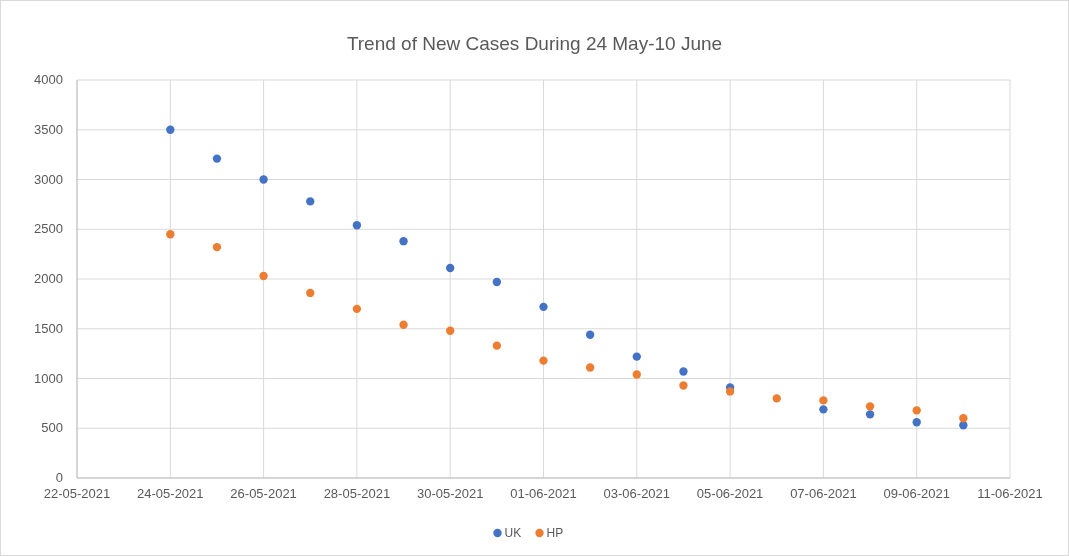 This screenshot has height=556, width=1069. What do you see at coordinates (637, 493) in the screenshot?
I see `x-tick-label: 03-06-2021` at bounding box center [637, 493].